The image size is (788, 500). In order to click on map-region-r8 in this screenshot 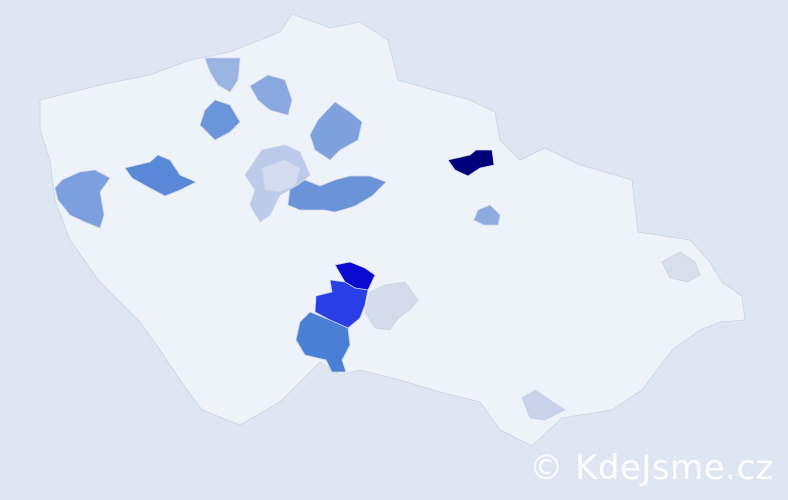, I will do `click(336, 131)`.